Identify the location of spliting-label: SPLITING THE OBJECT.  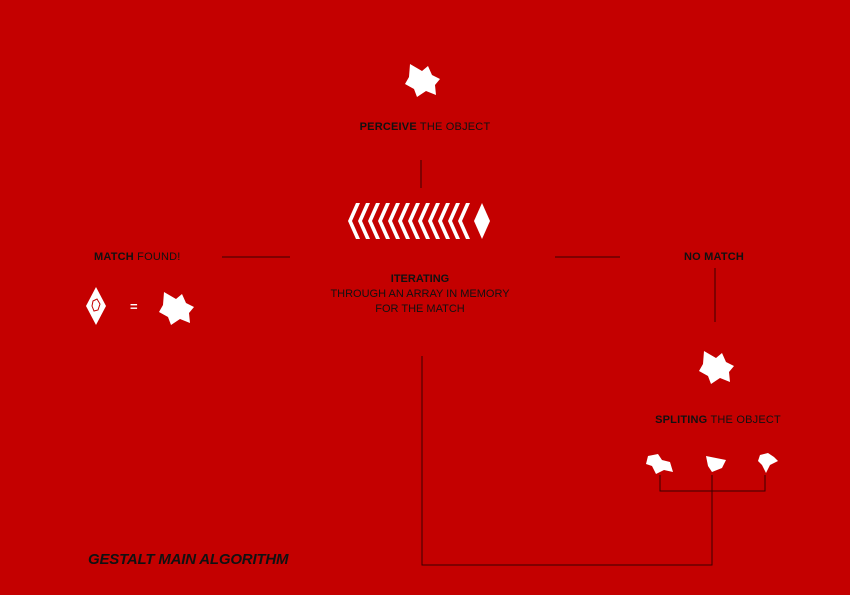
(718, 420).